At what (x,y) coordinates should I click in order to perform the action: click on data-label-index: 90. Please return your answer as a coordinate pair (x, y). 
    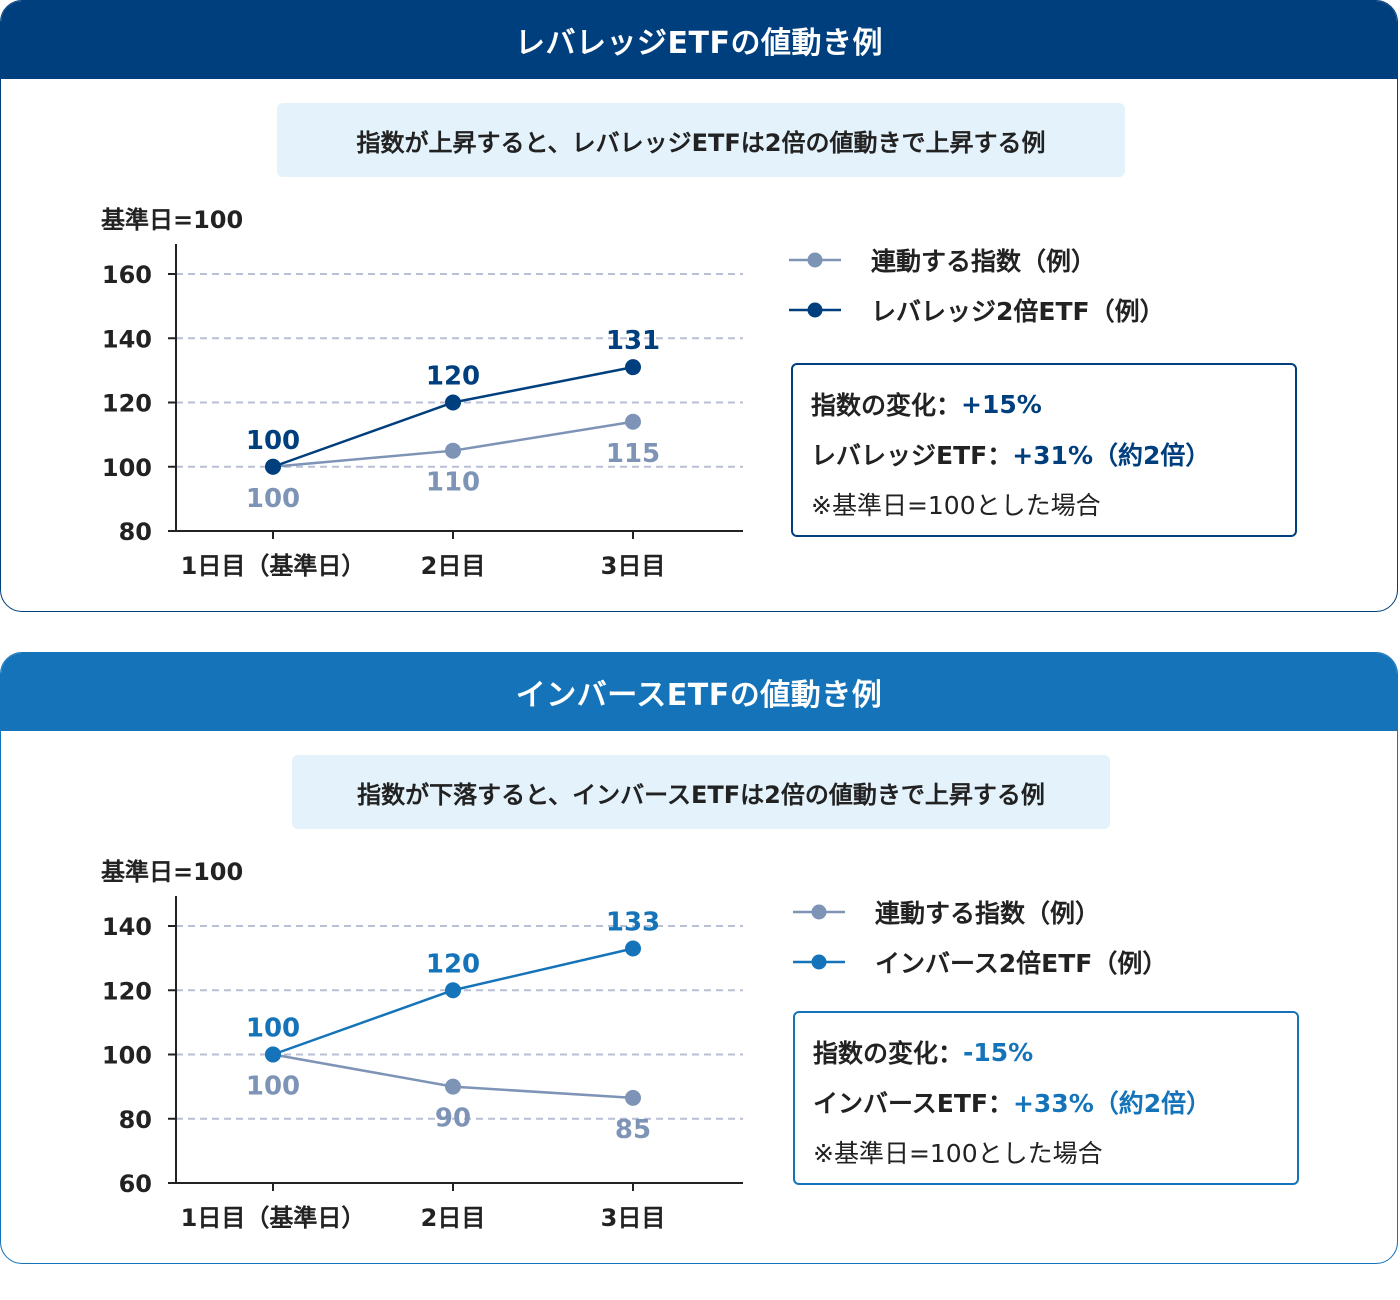
    Looking at the image, I should click on (453, 1119).